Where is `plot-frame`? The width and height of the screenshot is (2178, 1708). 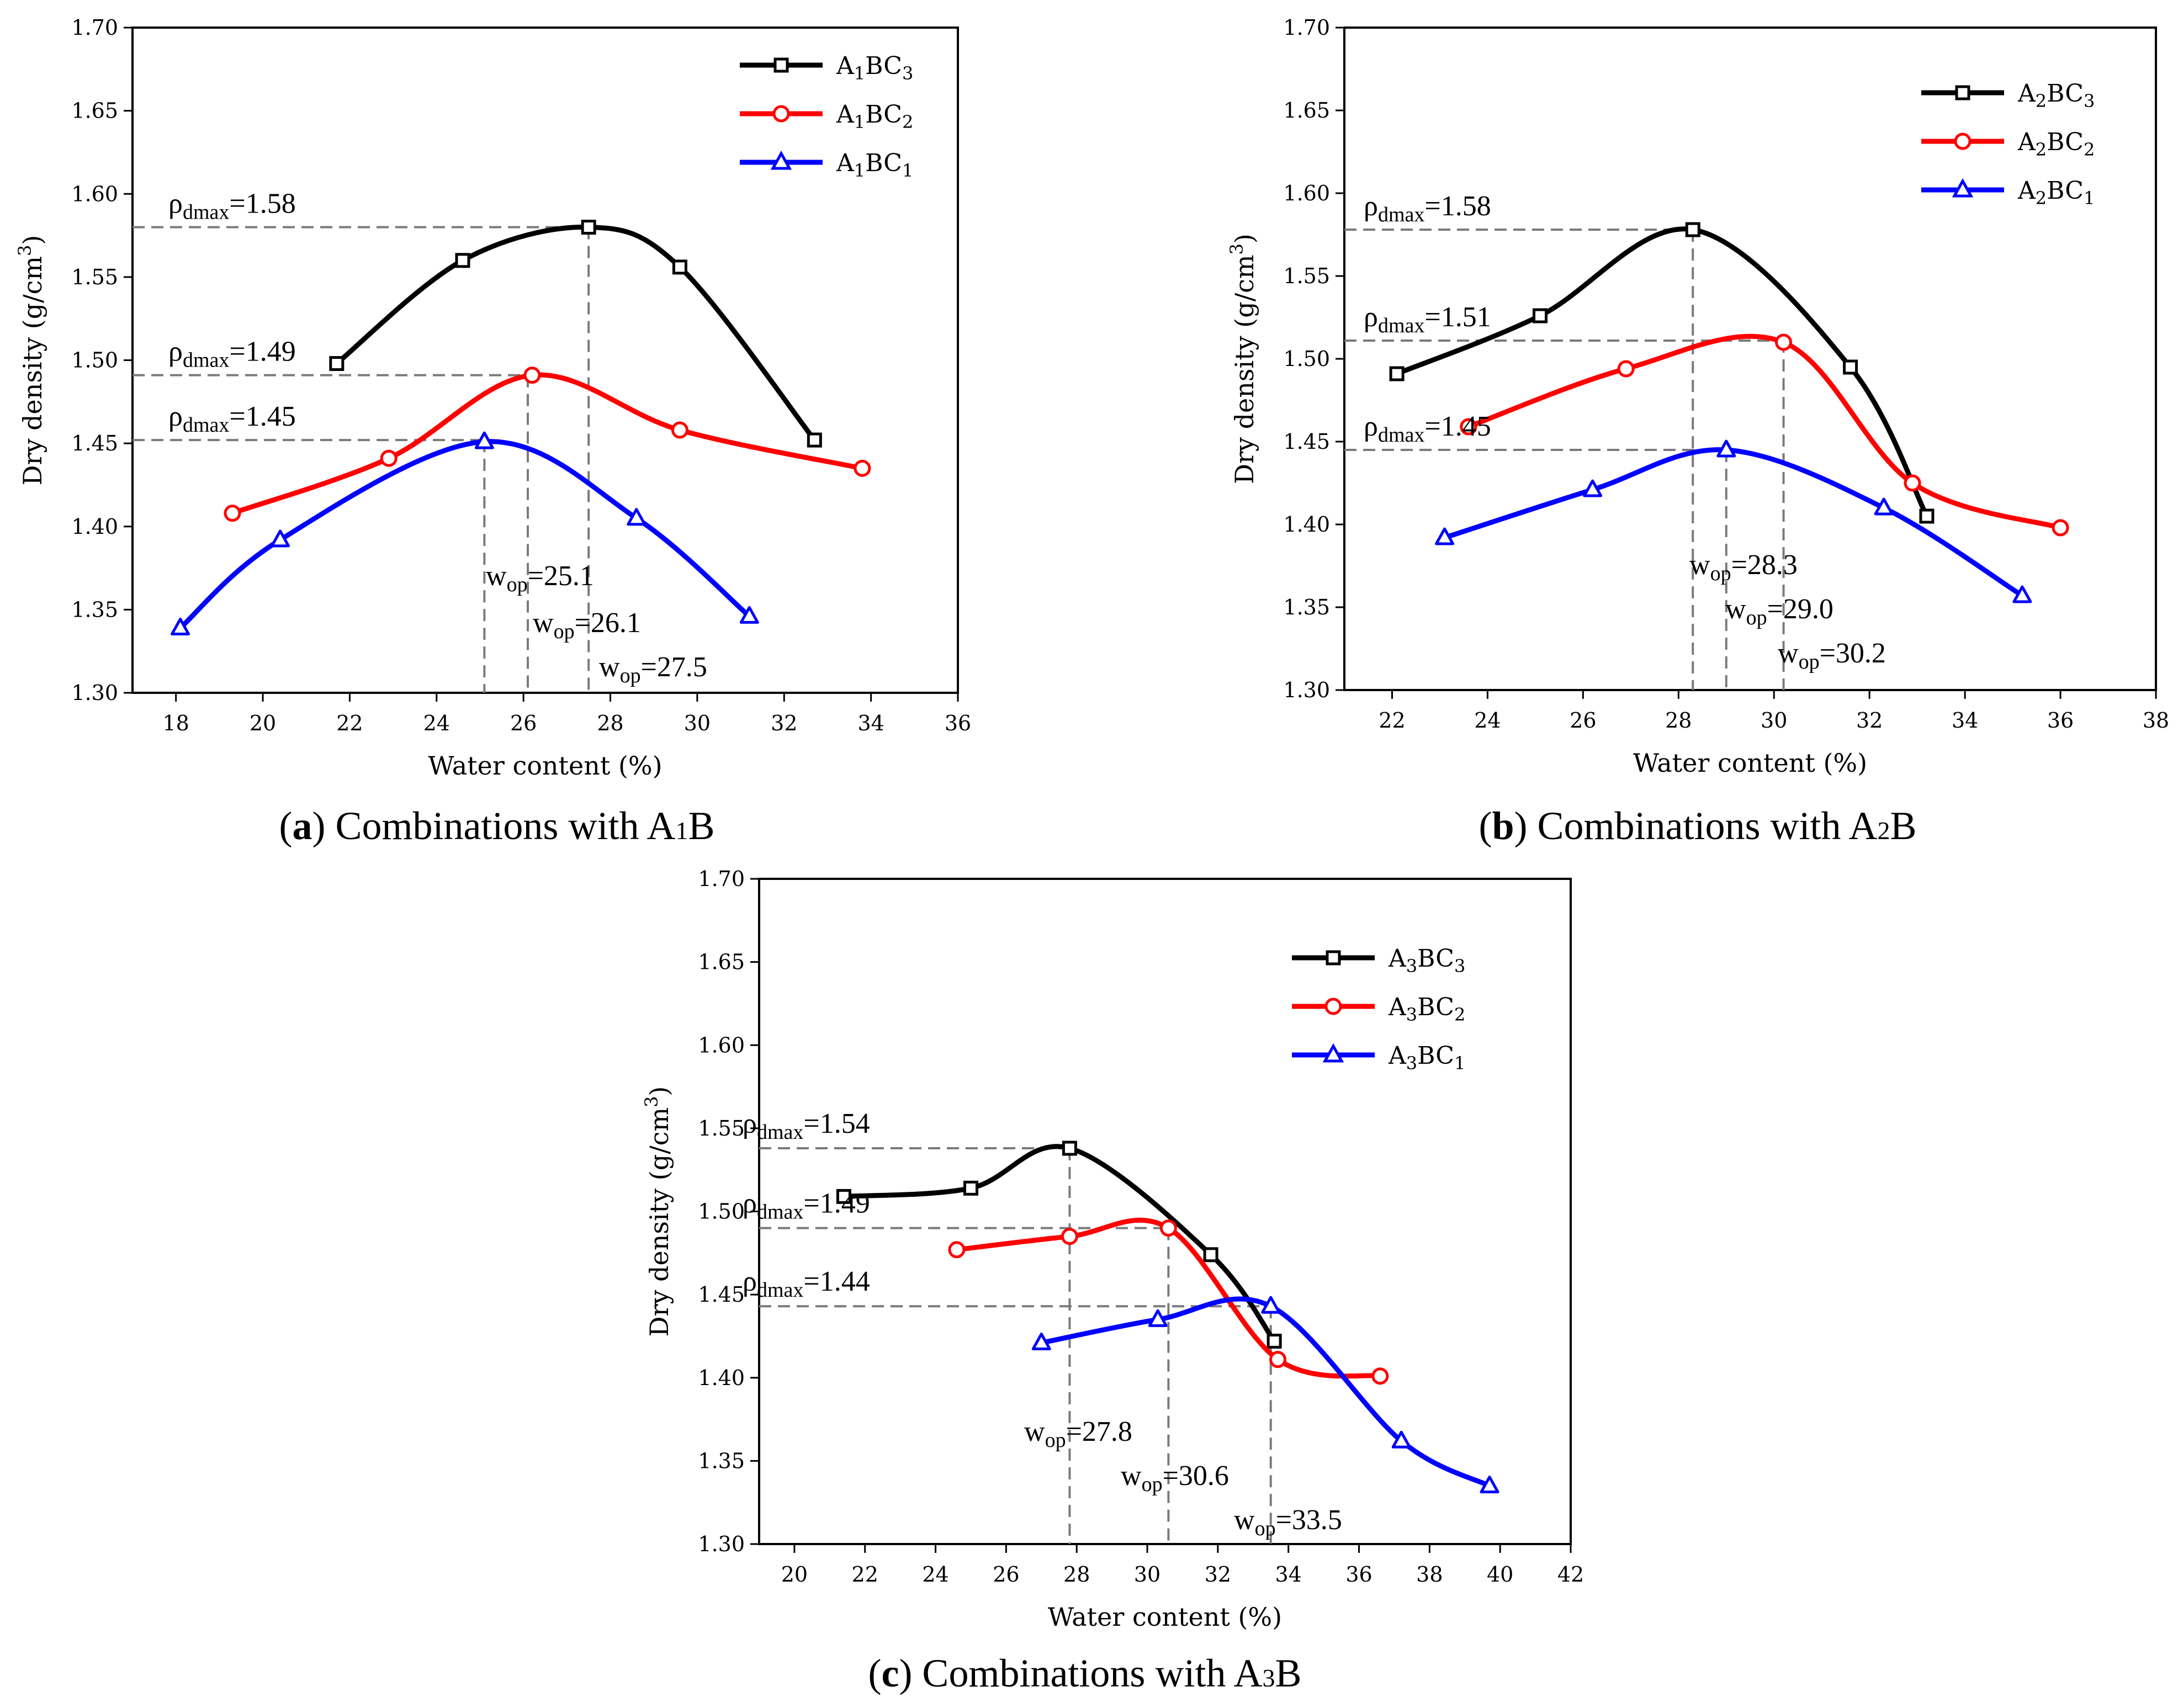 plot-frame is located at coordinates (1750, 358).